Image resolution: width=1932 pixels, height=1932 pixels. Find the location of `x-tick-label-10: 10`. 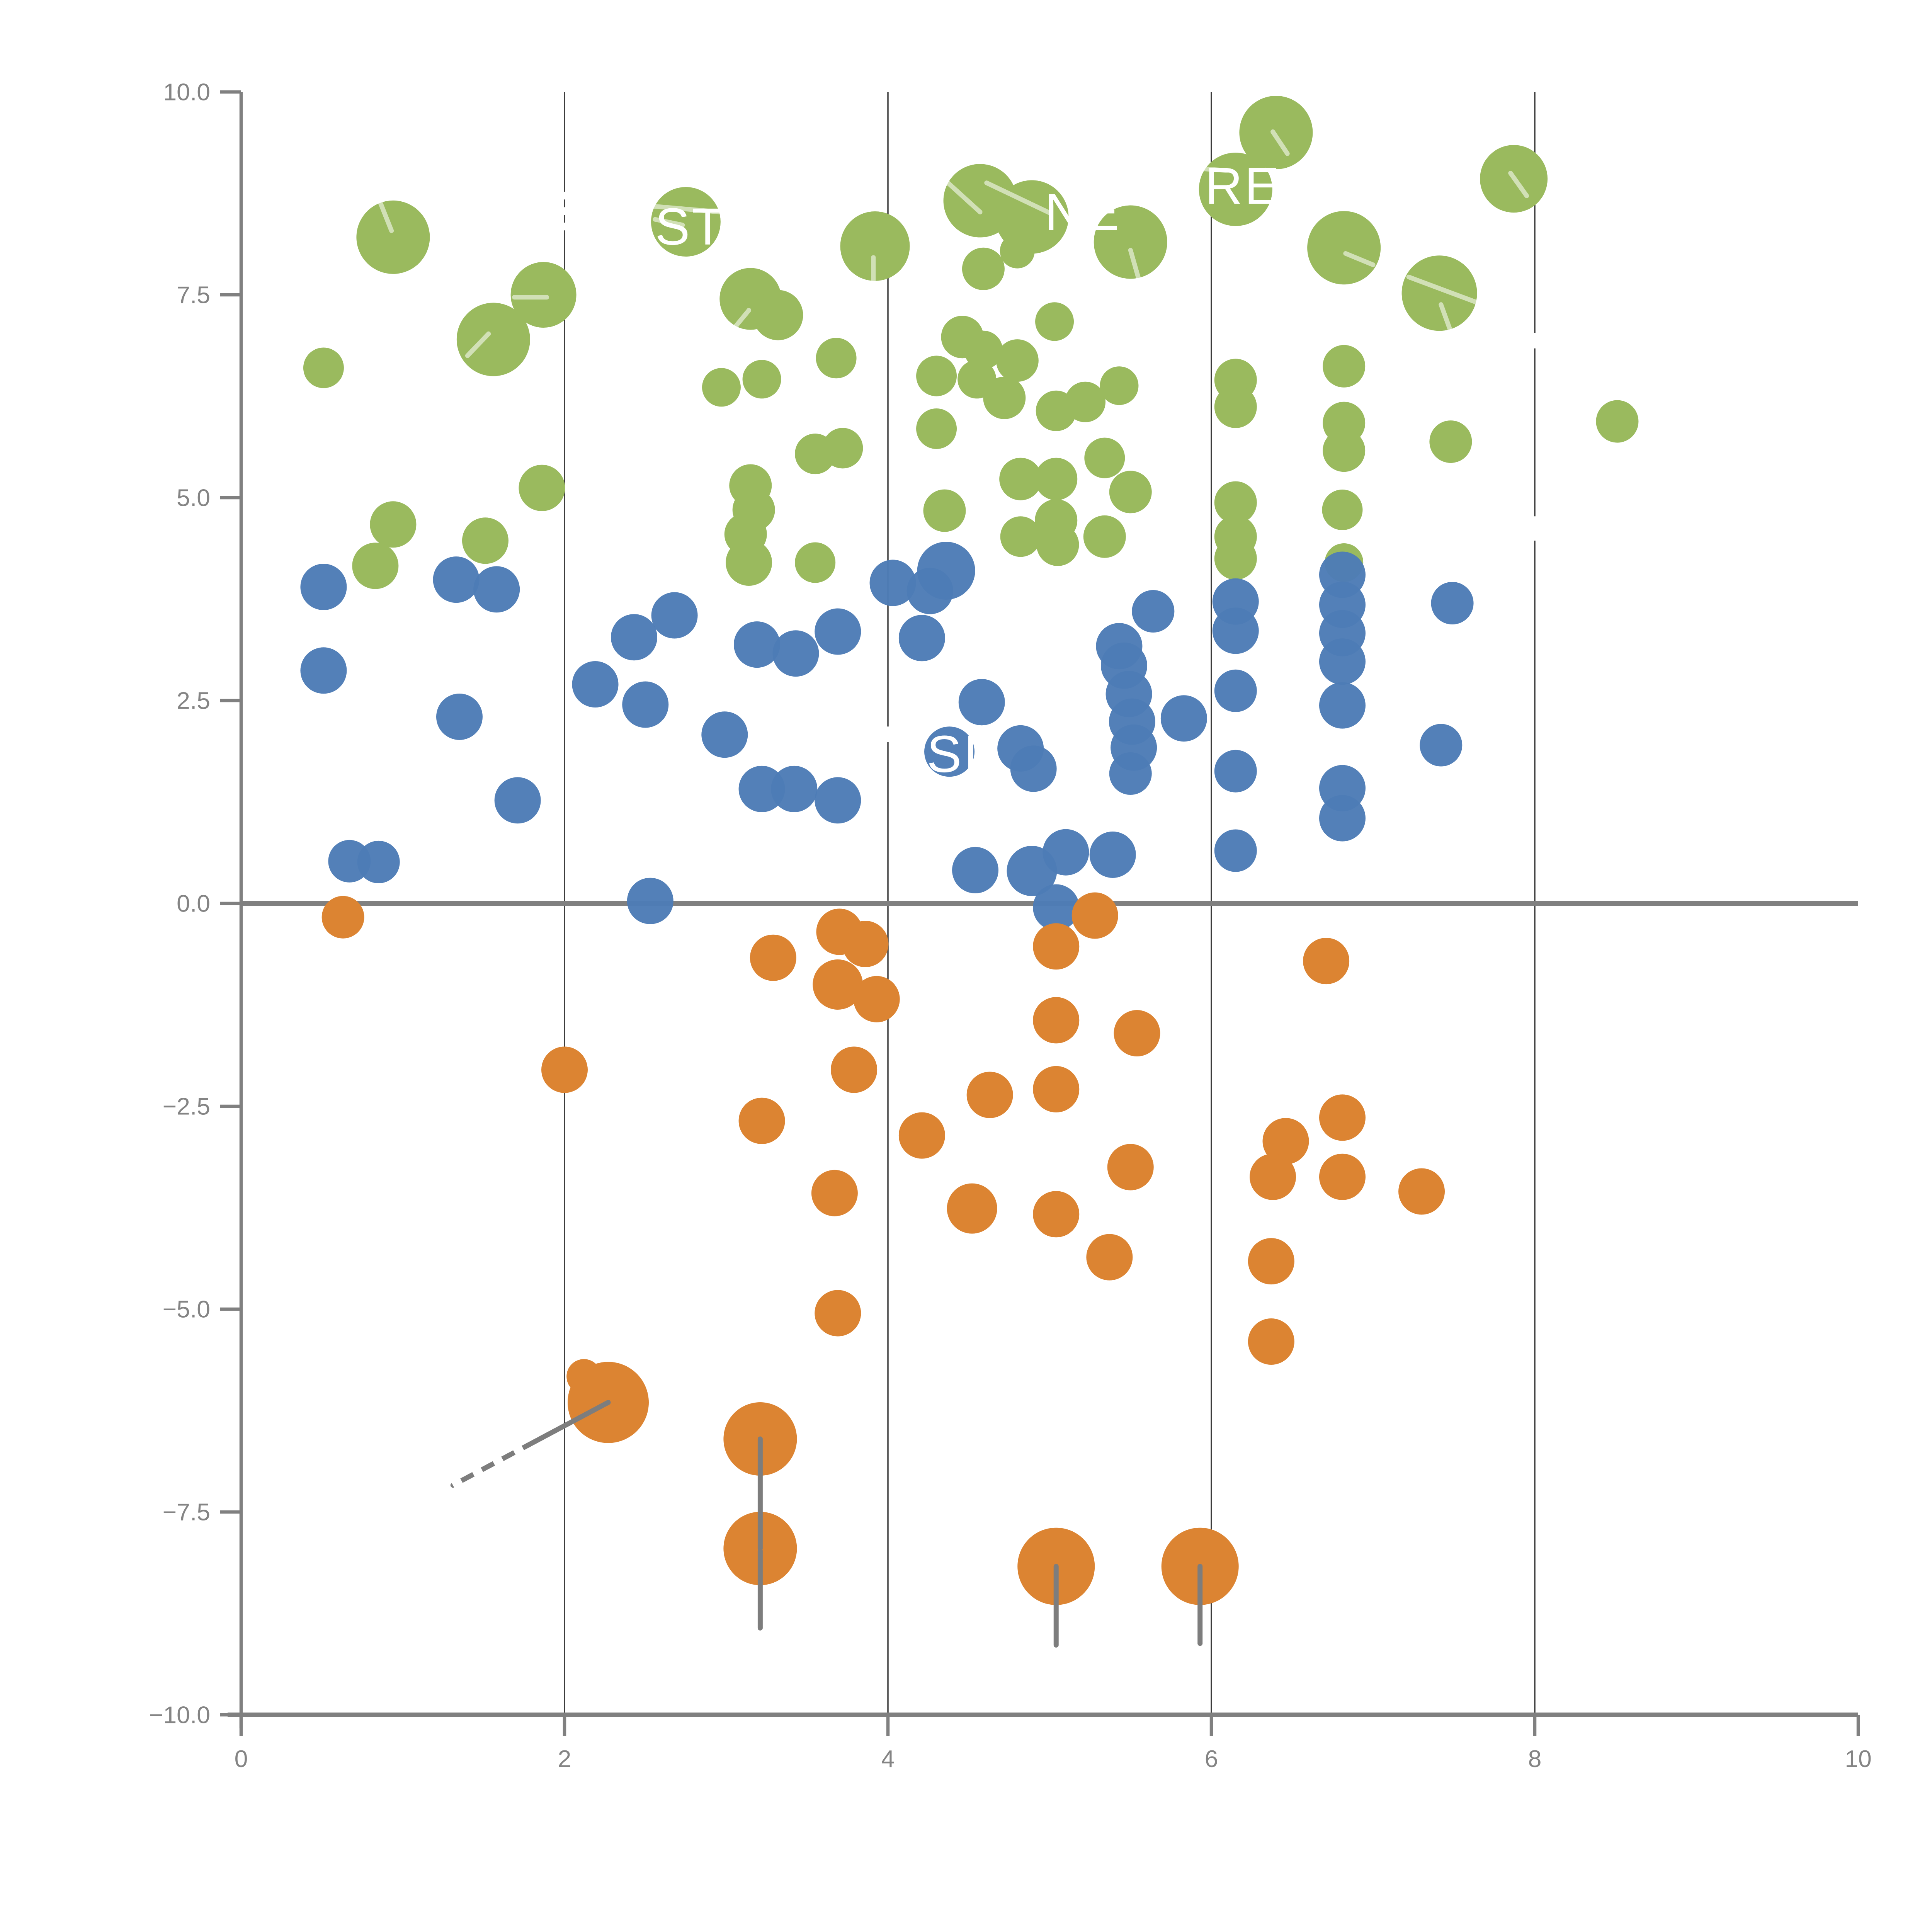

x-tick-label-10: 10 is located at coordinates (1858, 1758).